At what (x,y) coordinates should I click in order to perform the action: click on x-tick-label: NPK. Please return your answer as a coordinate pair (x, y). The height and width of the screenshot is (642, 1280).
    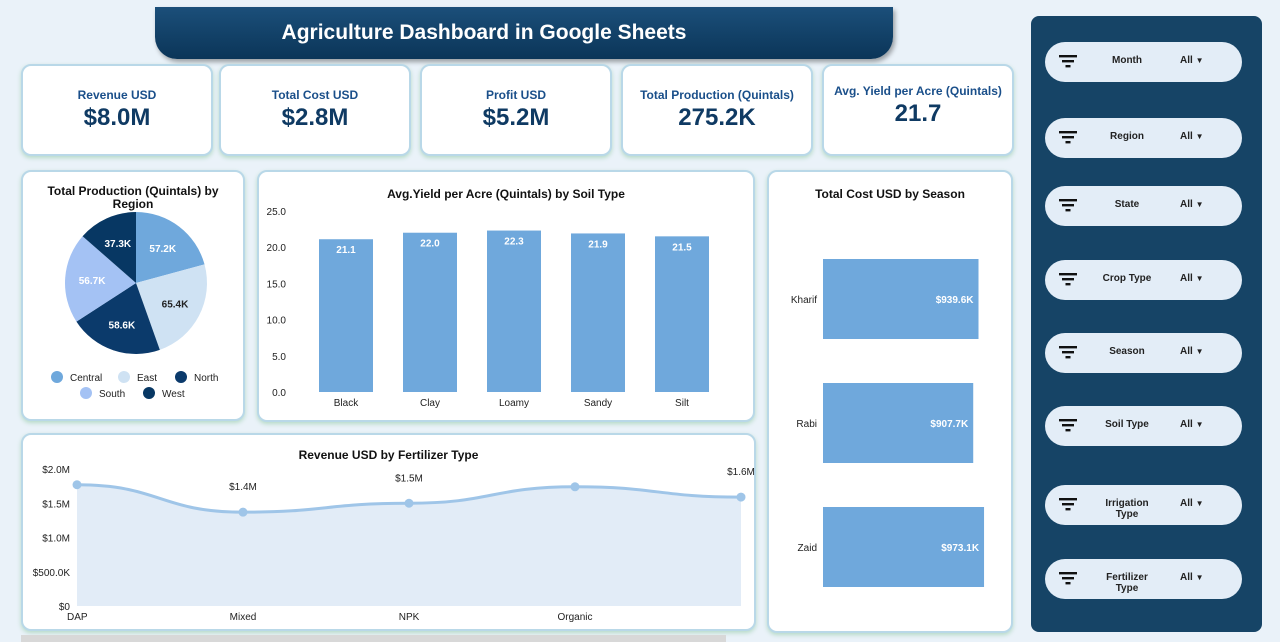
    Looking at the image, I should click on (409, 617).